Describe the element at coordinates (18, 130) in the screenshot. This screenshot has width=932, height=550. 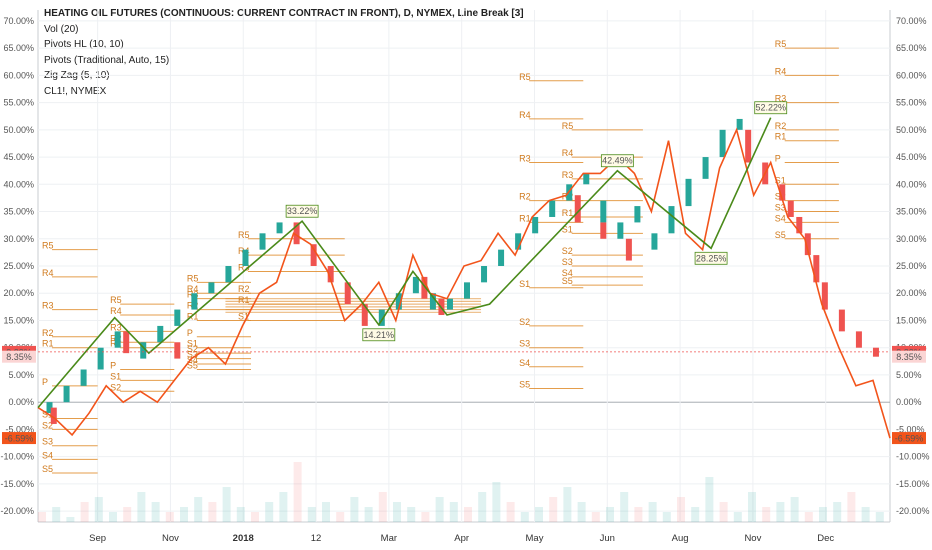
I see `y-tick-label-left: 50.00%` at that location.